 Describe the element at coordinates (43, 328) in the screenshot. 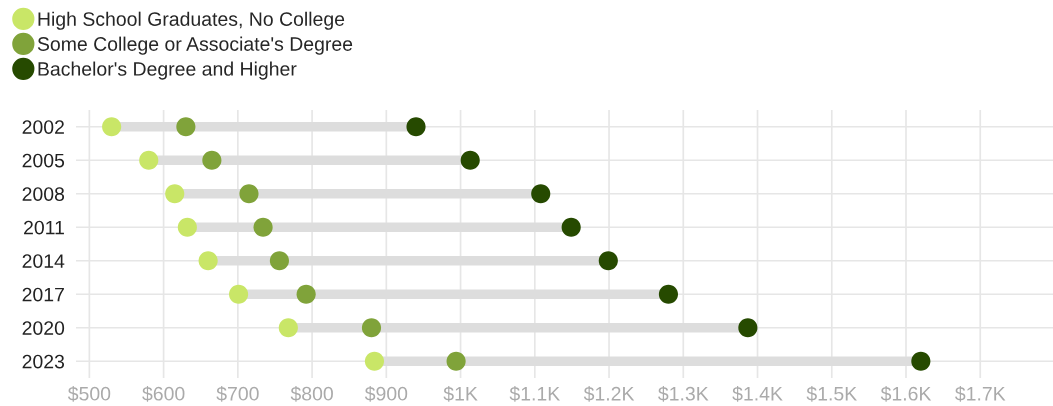

I see `y-tick-label: 2020` at that location.